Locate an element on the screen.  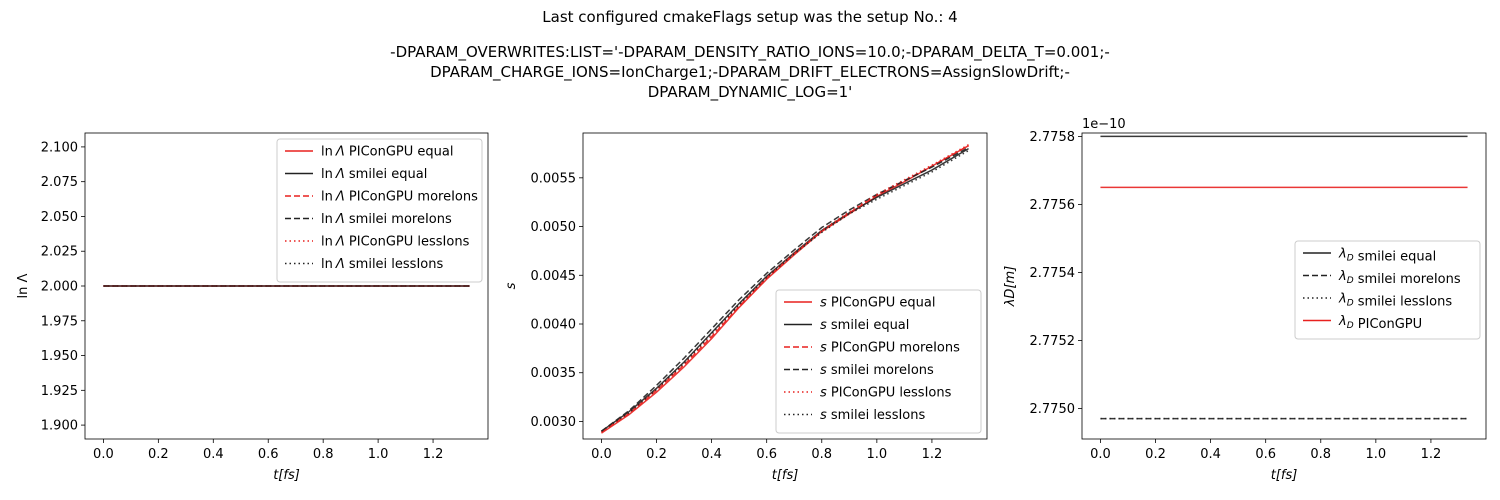
y-axis-label: λD[m] is located at coordinates (1010, 287).